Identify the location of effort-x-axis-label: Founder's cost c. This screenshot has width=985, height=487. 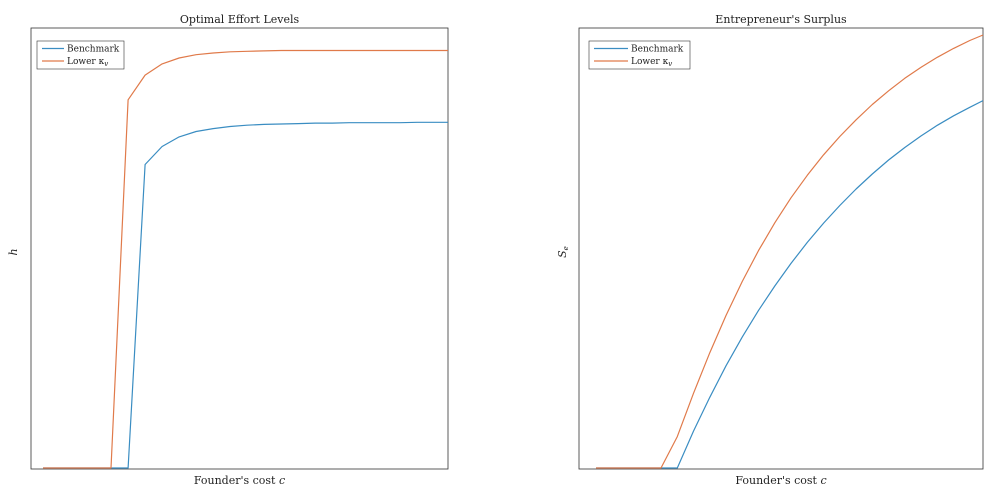
(239, 480).